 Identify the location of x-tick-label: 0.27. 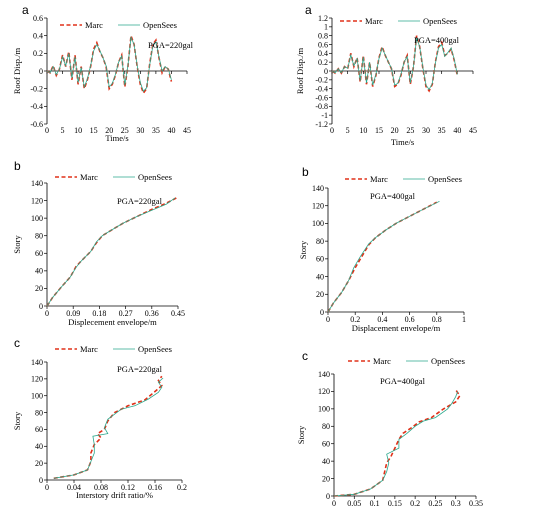
(126, 313).